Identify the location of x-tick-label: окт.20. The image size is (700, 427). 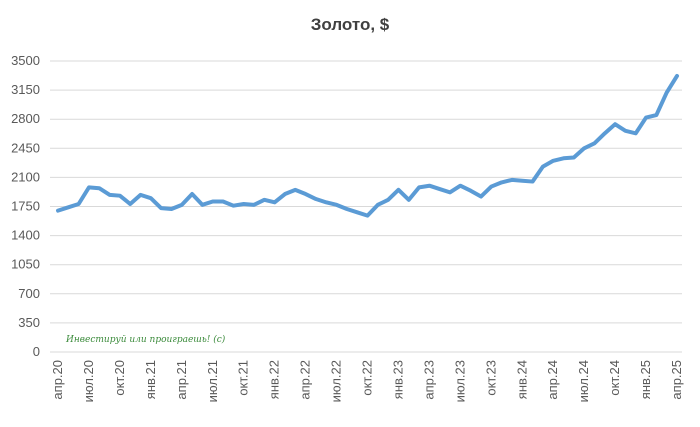
(119, 378).